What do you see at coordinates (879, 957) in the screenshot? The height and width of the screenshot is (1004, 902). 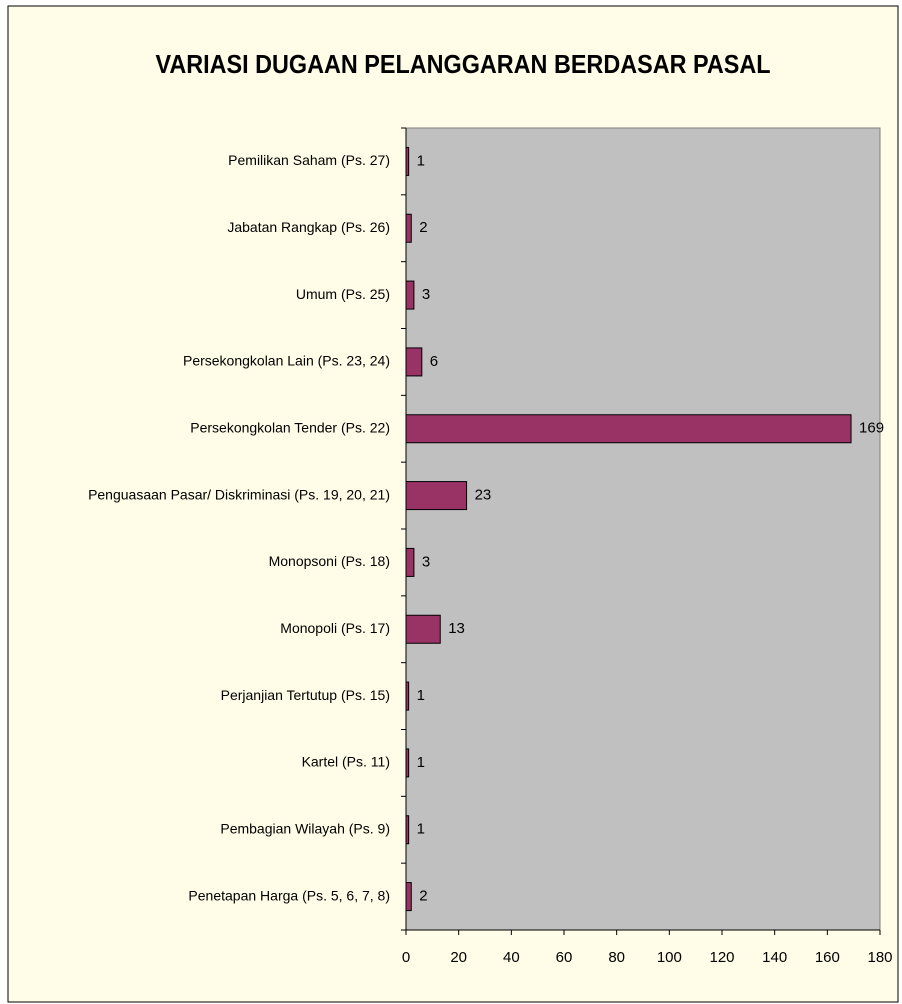 I see `x-tick-label: 180` at bounding box center [879, 957].